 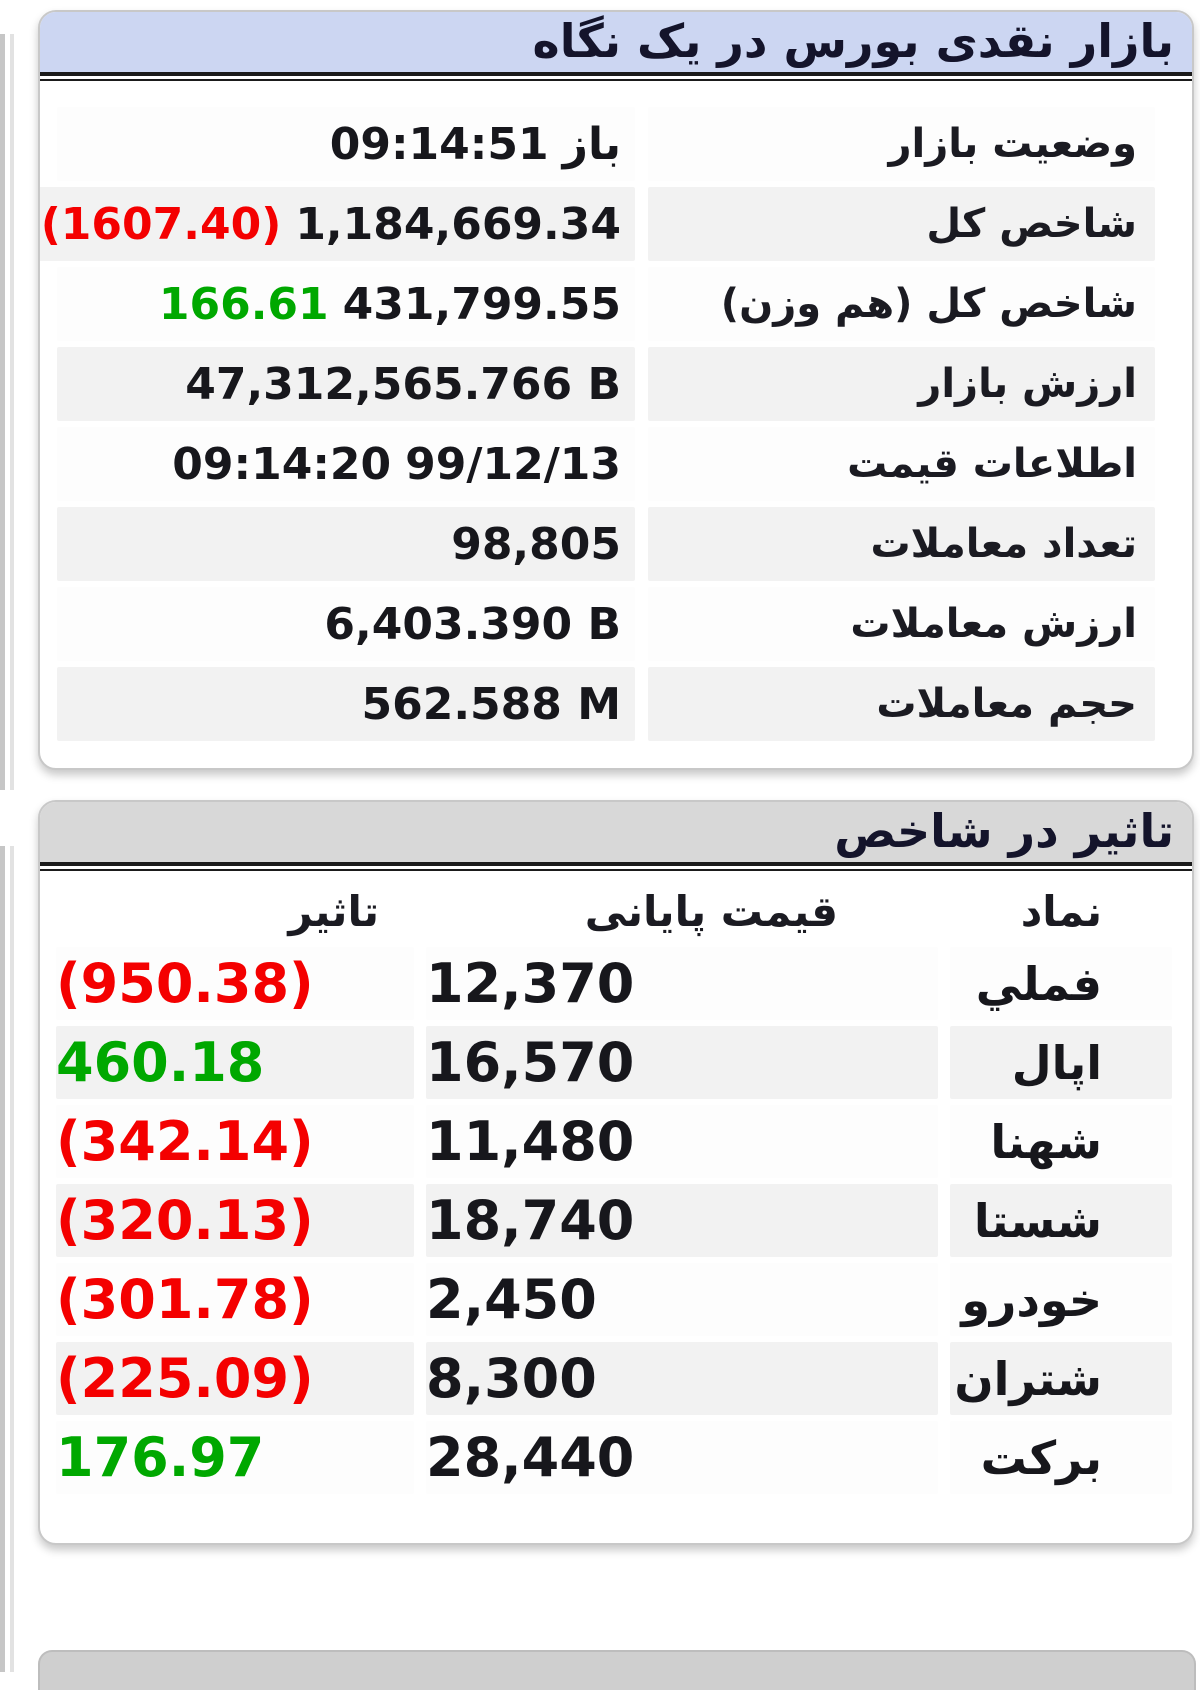 I want to click on table-row: حجم معاملات 562.588 M, so click(x=606, y=704).